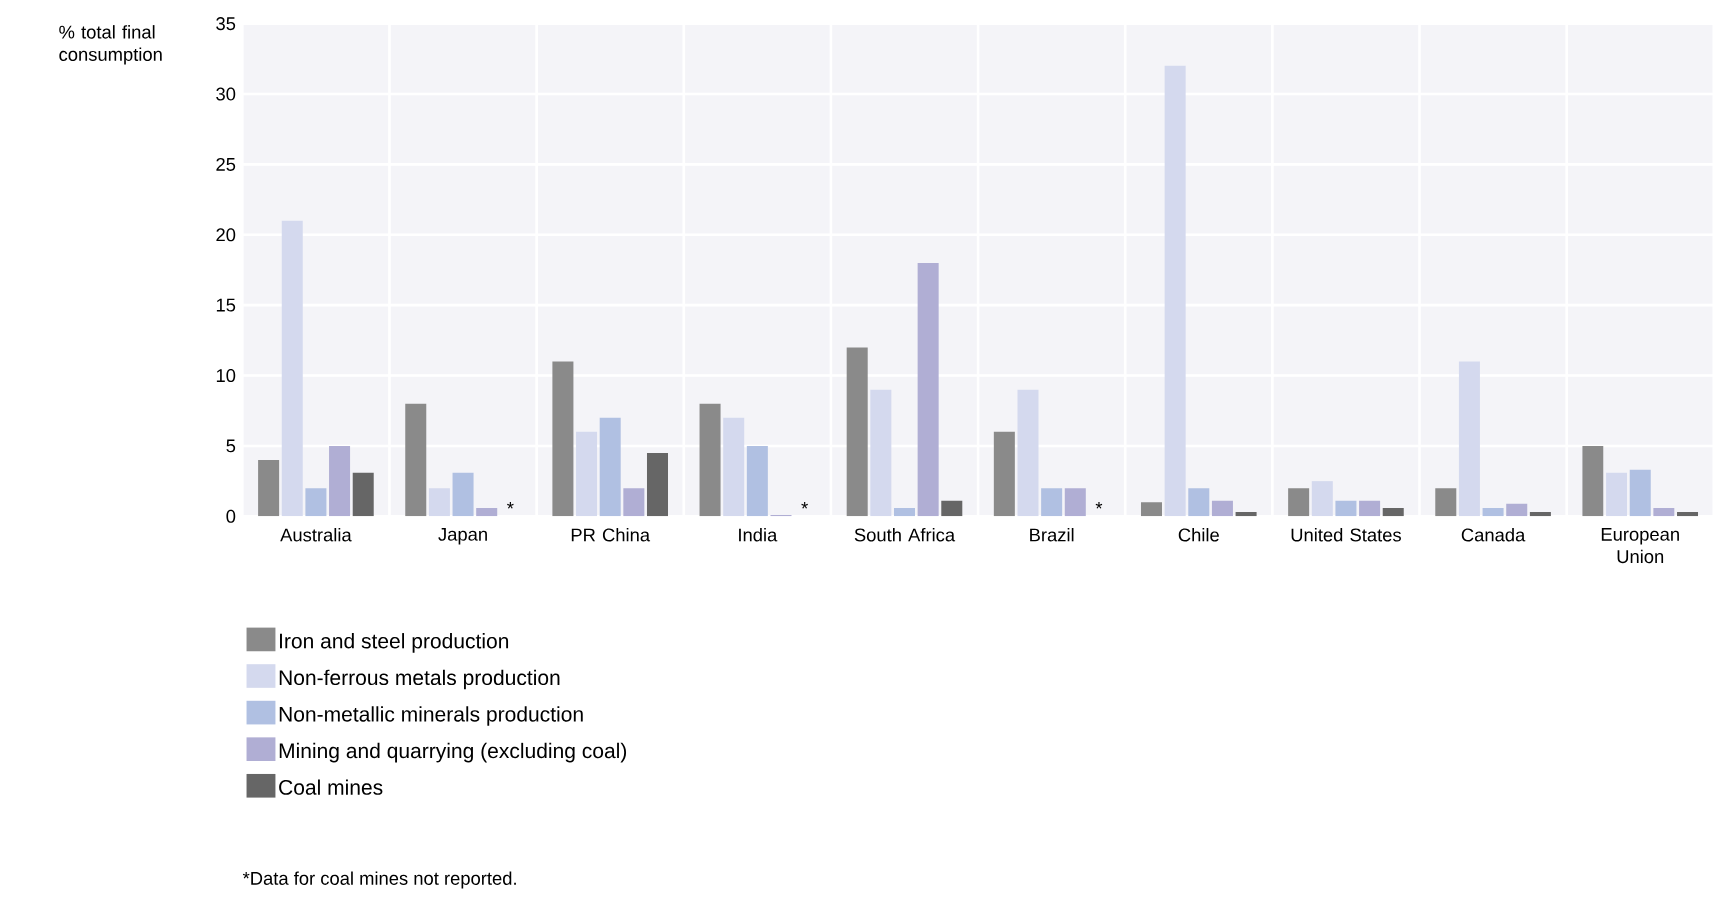 Image resolution: width=1723 pixels, height=897 pixels. I want to click on legend-label: Non-metallic minerals production, so click(431, 716).